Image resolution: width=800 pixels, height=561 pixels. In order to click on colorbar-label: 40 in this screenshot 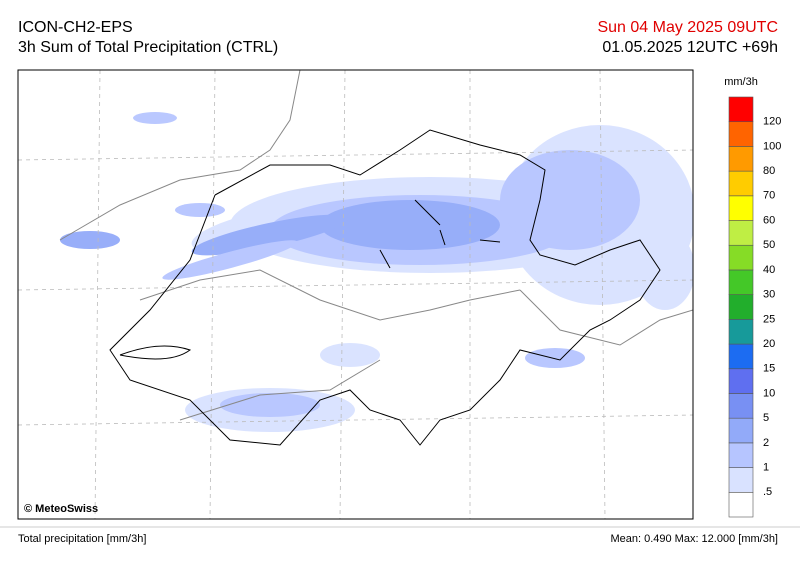, I will do `click(769, 270)`.